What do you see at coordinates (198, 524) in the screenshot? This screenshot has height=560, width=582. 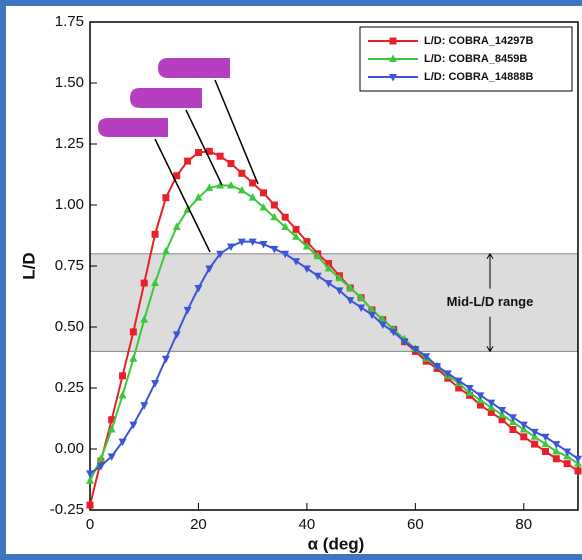 I see `x-tick-label: 20` at bounding box center [198, 524].